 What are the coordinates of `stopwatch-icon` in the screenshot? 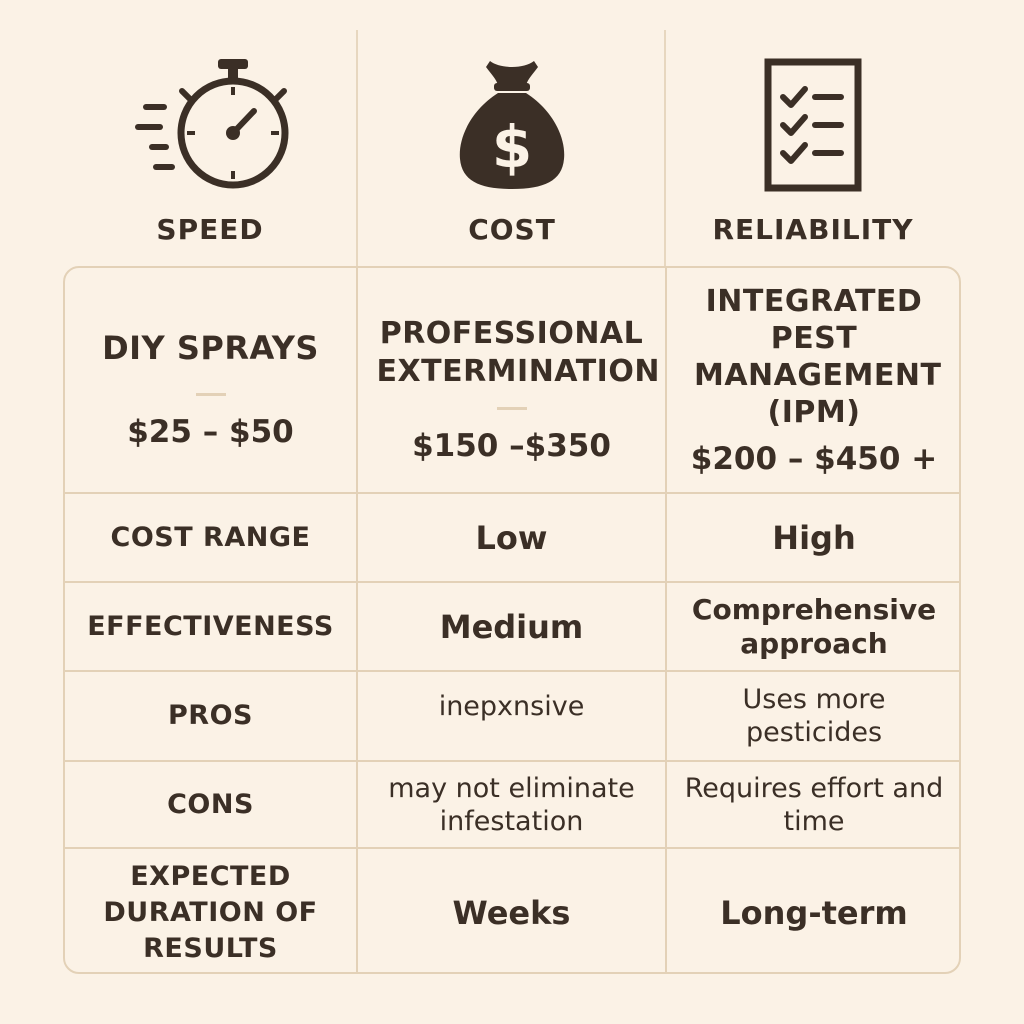 It's located at (210, 125).